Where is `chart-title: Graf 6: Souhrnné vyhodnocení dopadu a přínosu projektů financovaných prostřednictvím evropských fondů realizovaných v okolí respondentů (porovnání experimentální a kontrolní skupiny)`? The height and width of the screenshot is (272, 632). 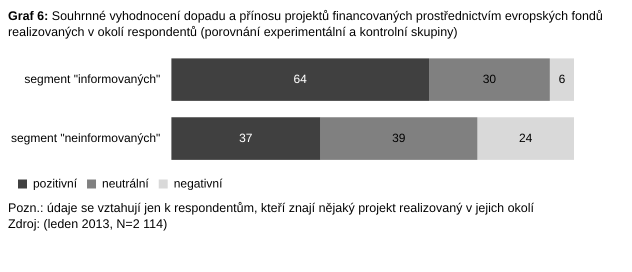 chart-title: Graf 6: Souhrnné vyhodnocení dopadu a přínosu projektů financovaných prostřednictvím evropských fondů realizovaných v okolí respondentů (porovnání experimentální a kontrolní skupiny) is located at coordinates (305, 24).